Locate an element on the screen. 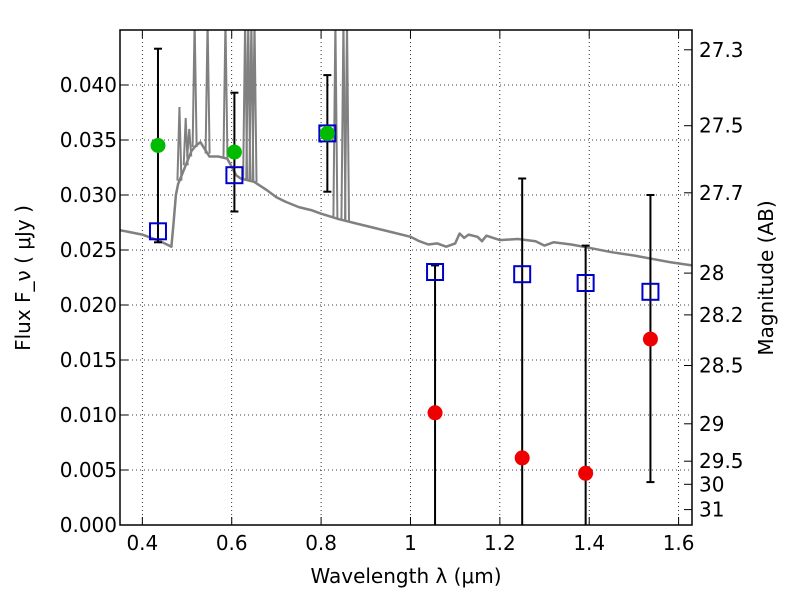 The image size is (800, 604). x-tick-label: 0.8 is located at coordinates (321, 543).